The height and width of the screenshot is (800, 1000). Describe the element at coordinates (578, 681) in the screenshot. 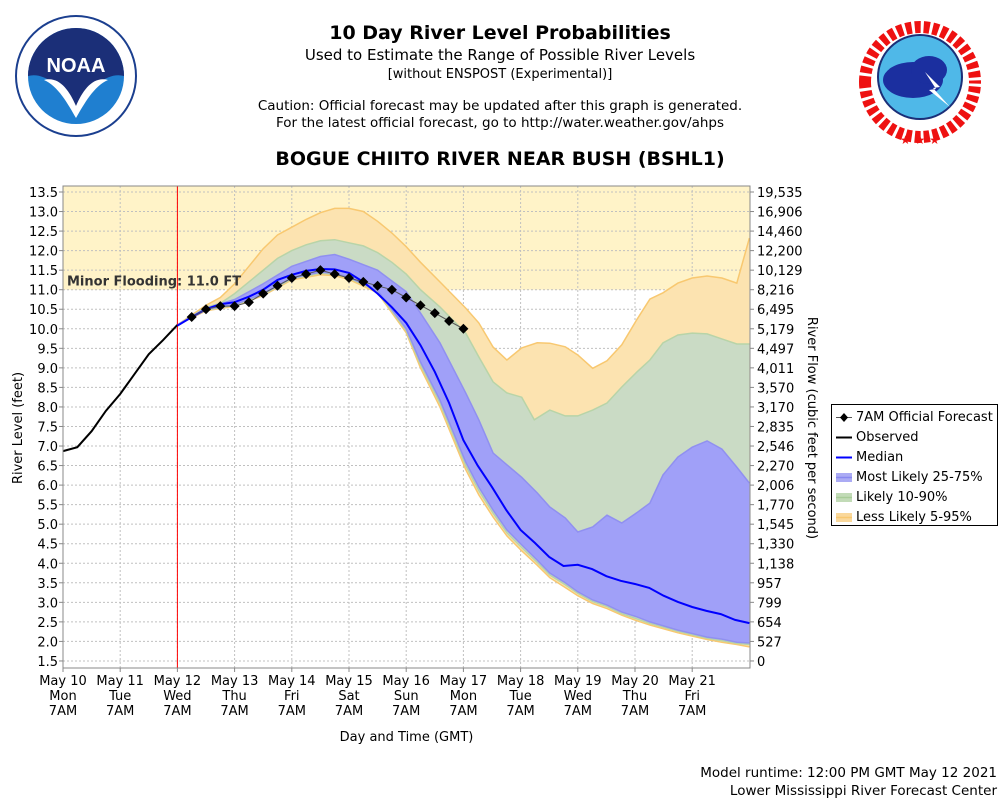

I see `x-tick-label: May 19` at that location.